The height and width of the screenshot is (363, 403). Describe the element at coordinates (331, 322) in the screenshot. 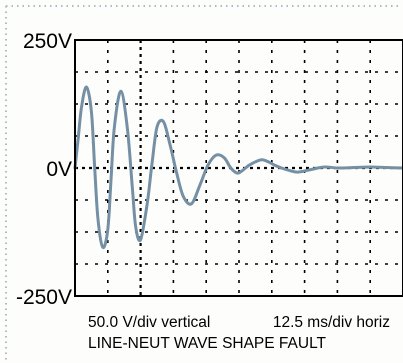

I see `horizontal-scale-caption: 12.5 ms/div horiz` at that location.